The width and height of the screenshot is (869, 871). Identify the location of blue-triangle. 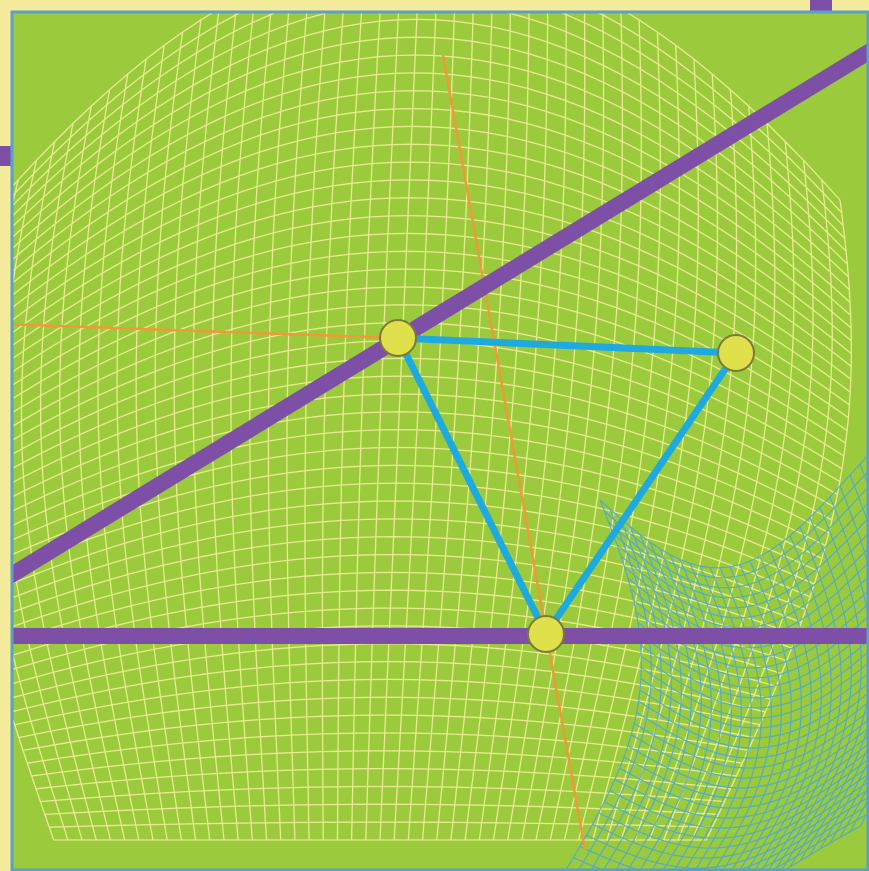
(567, 486).